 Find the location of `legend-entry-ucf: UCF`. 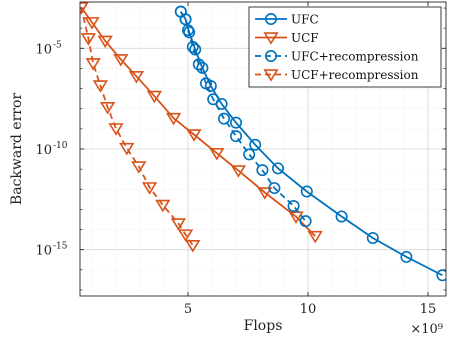

legend-entry-ucf: UCF is located at coordinates (287, 38).